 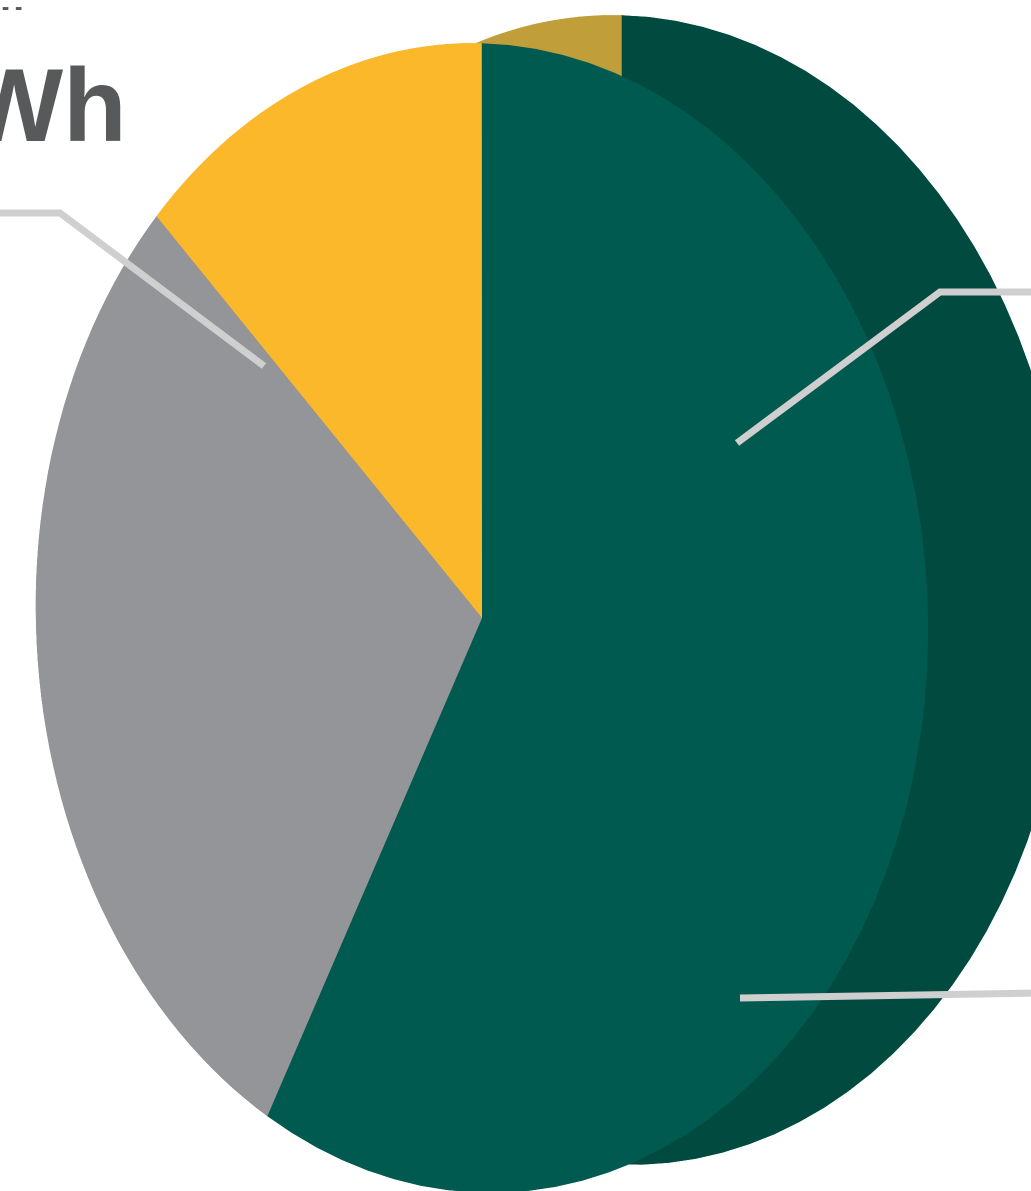 I want to click on chart-title-fragment: Wh, so click(x=63, y=106).